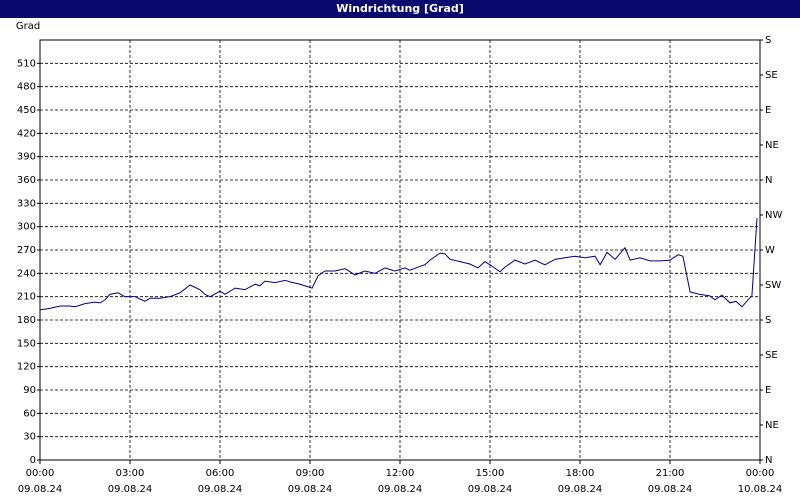 This screenshot has width=800, height=500. Describe the element at coordinates (770, 250) in the screenshot. I see `y2-tick-label: W` at that location.